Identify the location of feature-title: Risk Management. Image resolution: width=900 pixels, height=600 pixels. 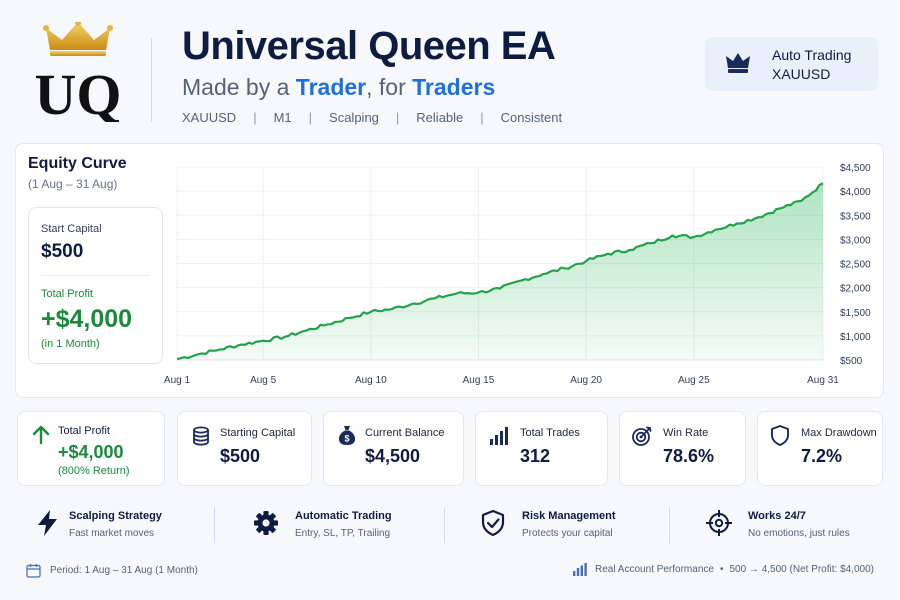
(569, 516).